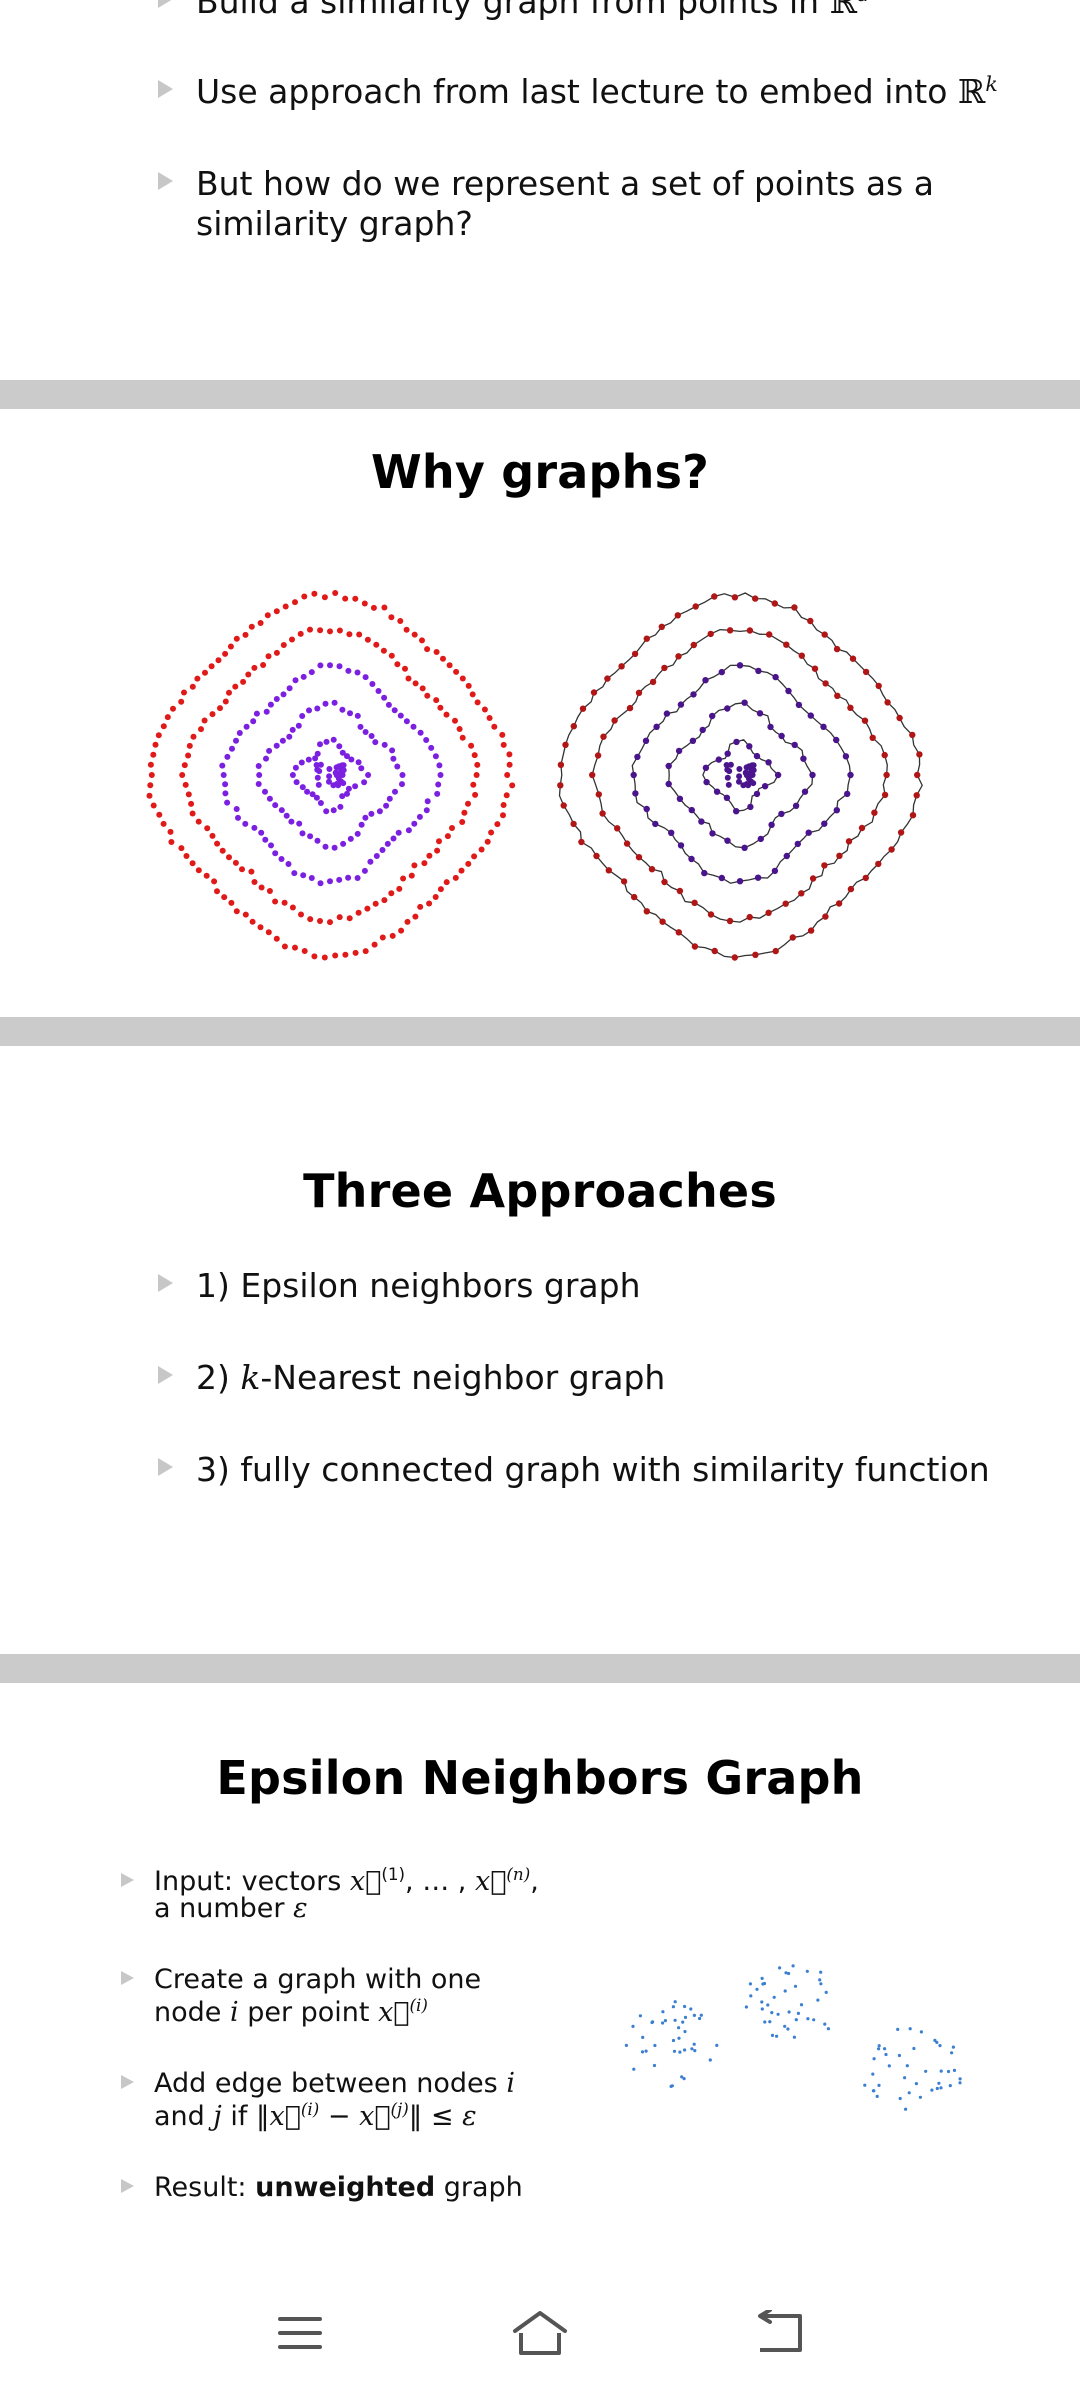 The height and width of the screenshot is (2400, 1080). I want to click on slide-title: Epsilon Neighbors Graph, so click(540, 1778).